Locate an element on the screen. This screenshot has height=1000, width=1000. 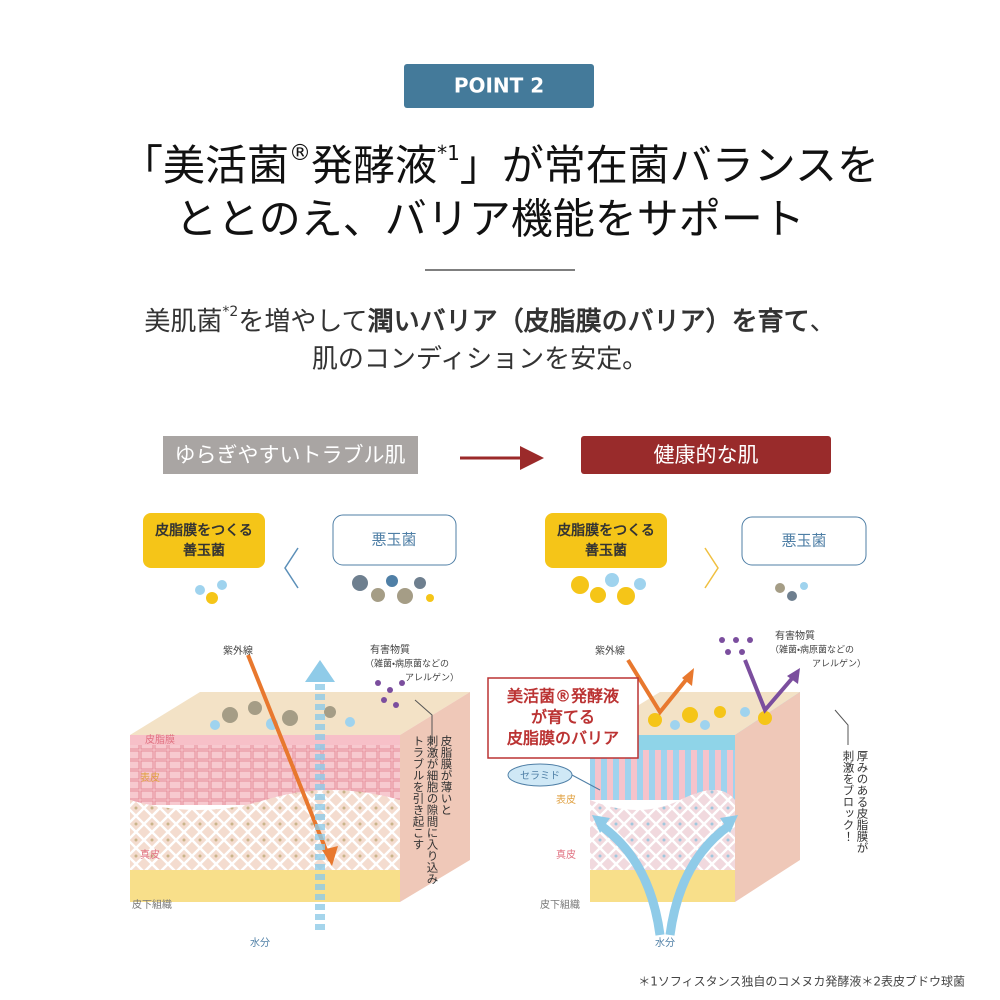
headline: 「美活菌®発酵液*1」が常在菌バランスを is located at coordinates (500, 165).